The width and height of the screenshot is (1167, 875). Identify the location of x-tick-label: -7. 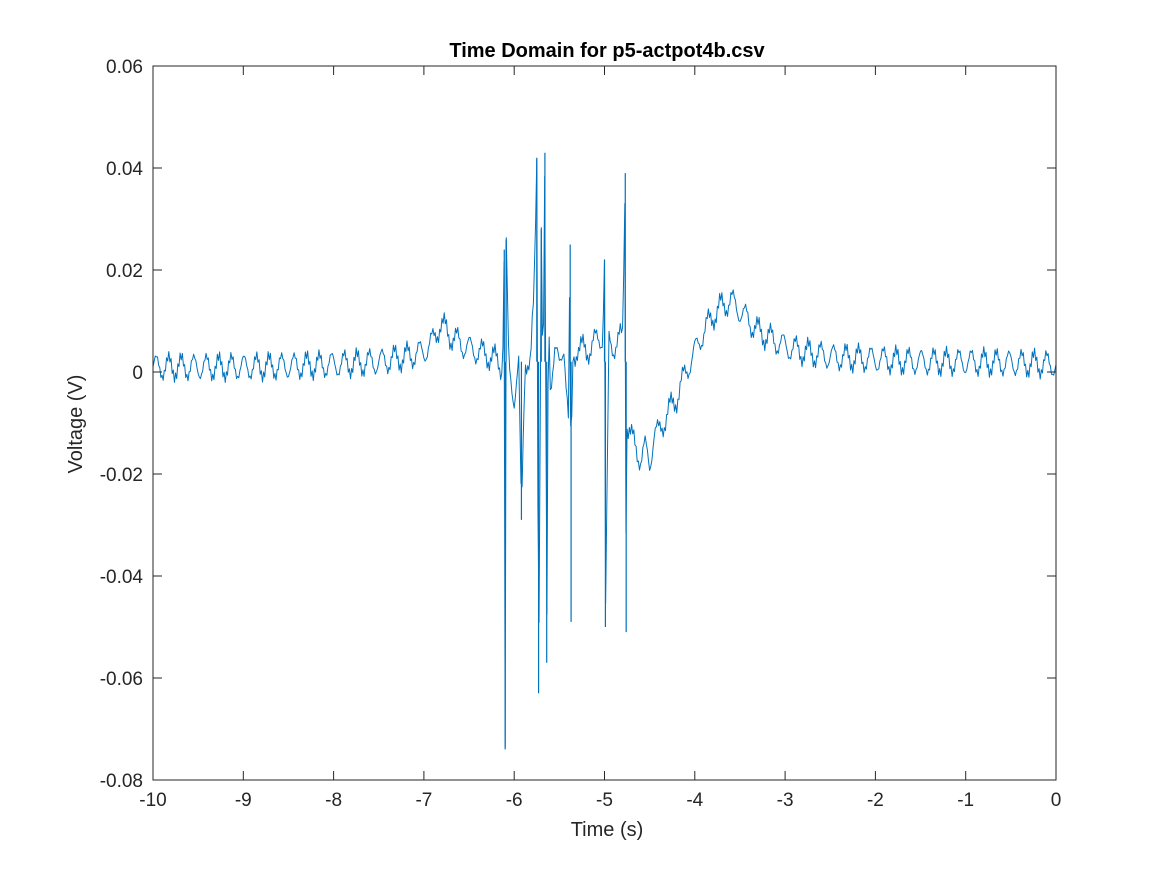
(423, 800).